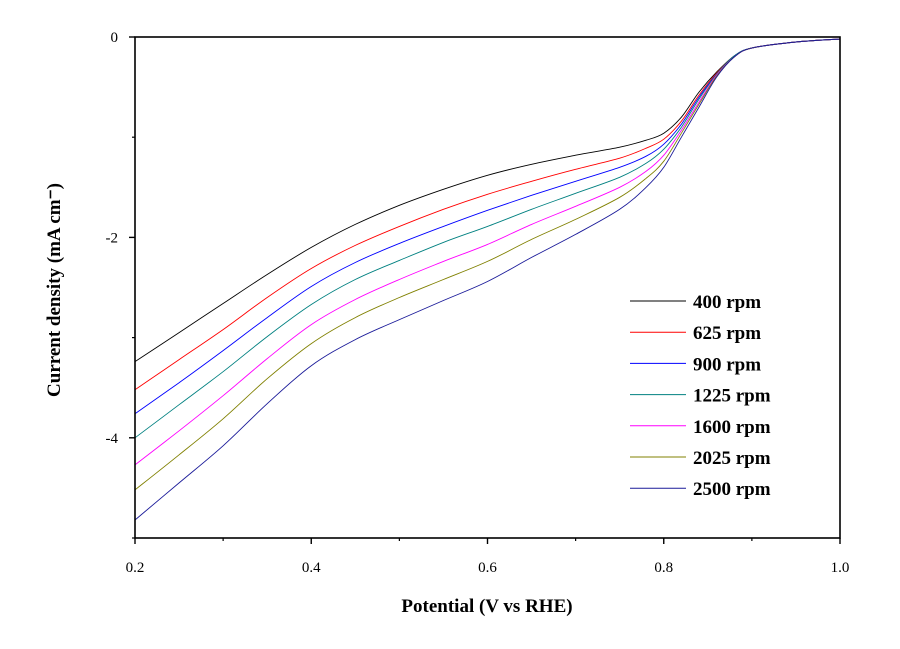  I want to click on x-tick-label: 0.4, so click(311, 568).